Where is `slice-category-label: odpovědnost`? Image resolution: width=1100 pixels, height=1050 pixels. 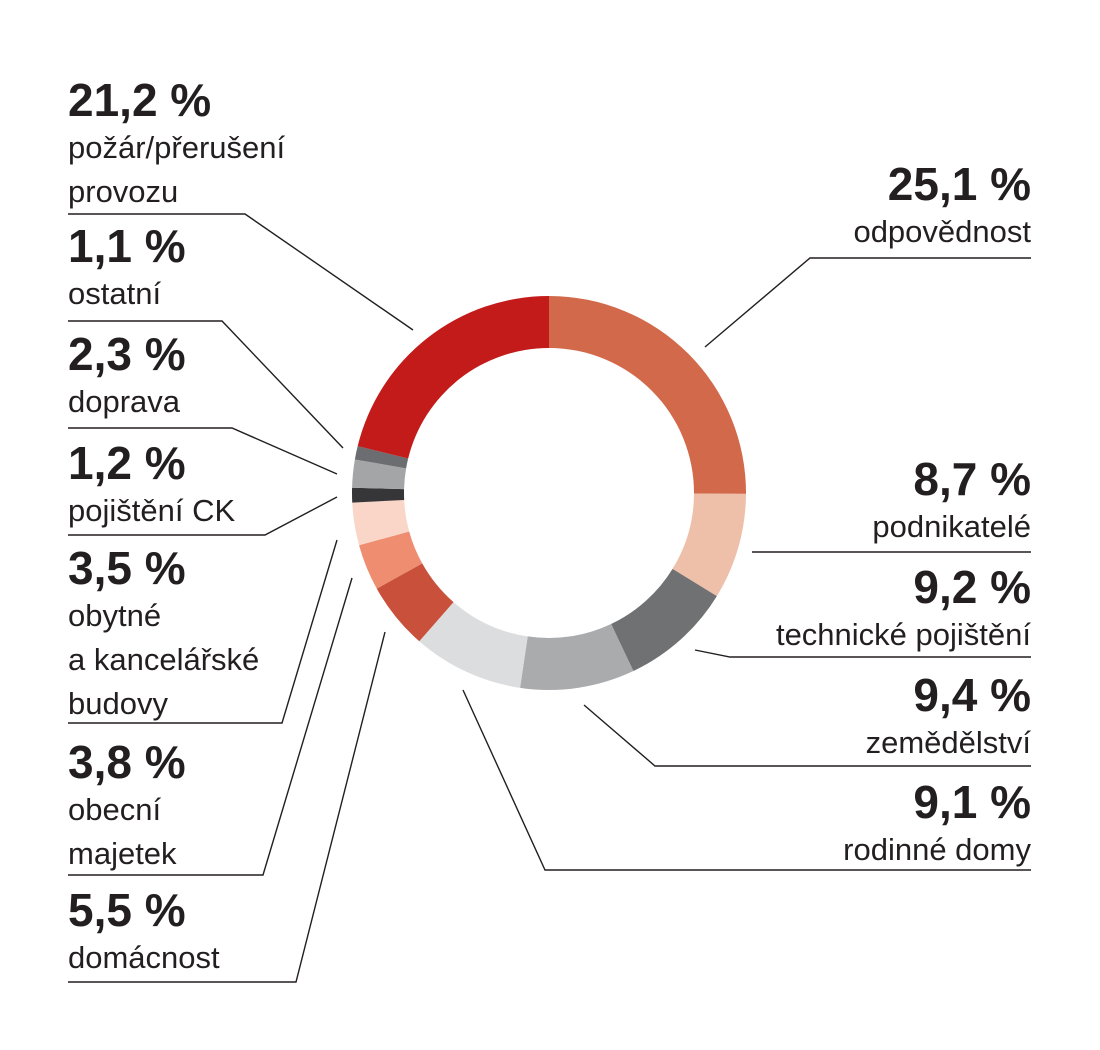
slice-category-label: odpovědnost is located at coordinates (942, 231).